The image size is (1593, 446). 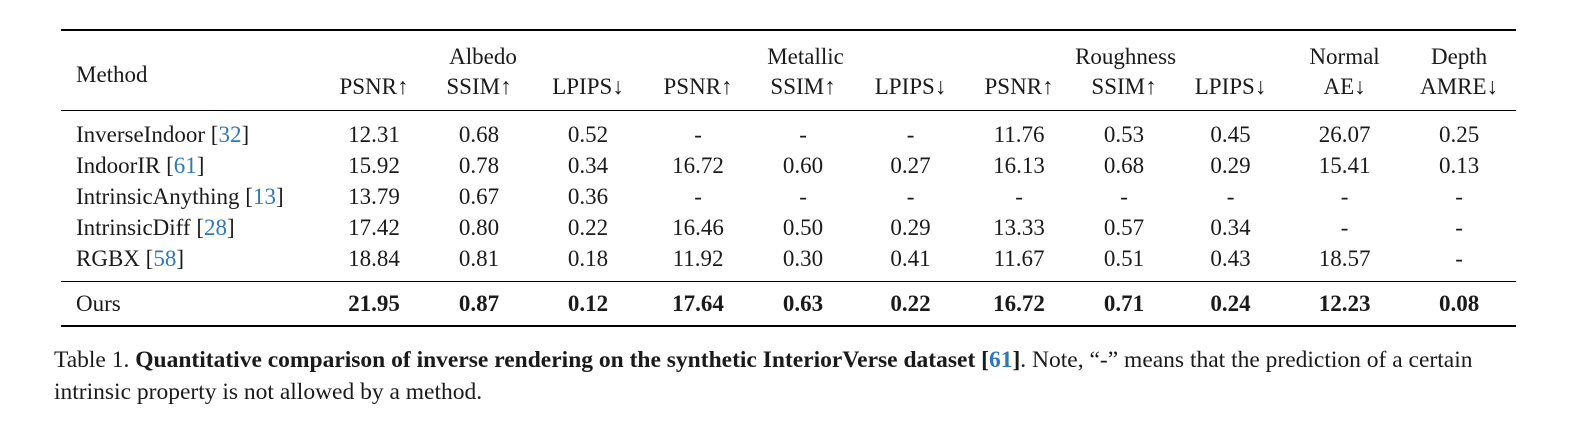 What do you see at coordinates (805, 56) in the screenshot?
I see `group-header-metallic: Metallic` at bounding box center [805, 56].